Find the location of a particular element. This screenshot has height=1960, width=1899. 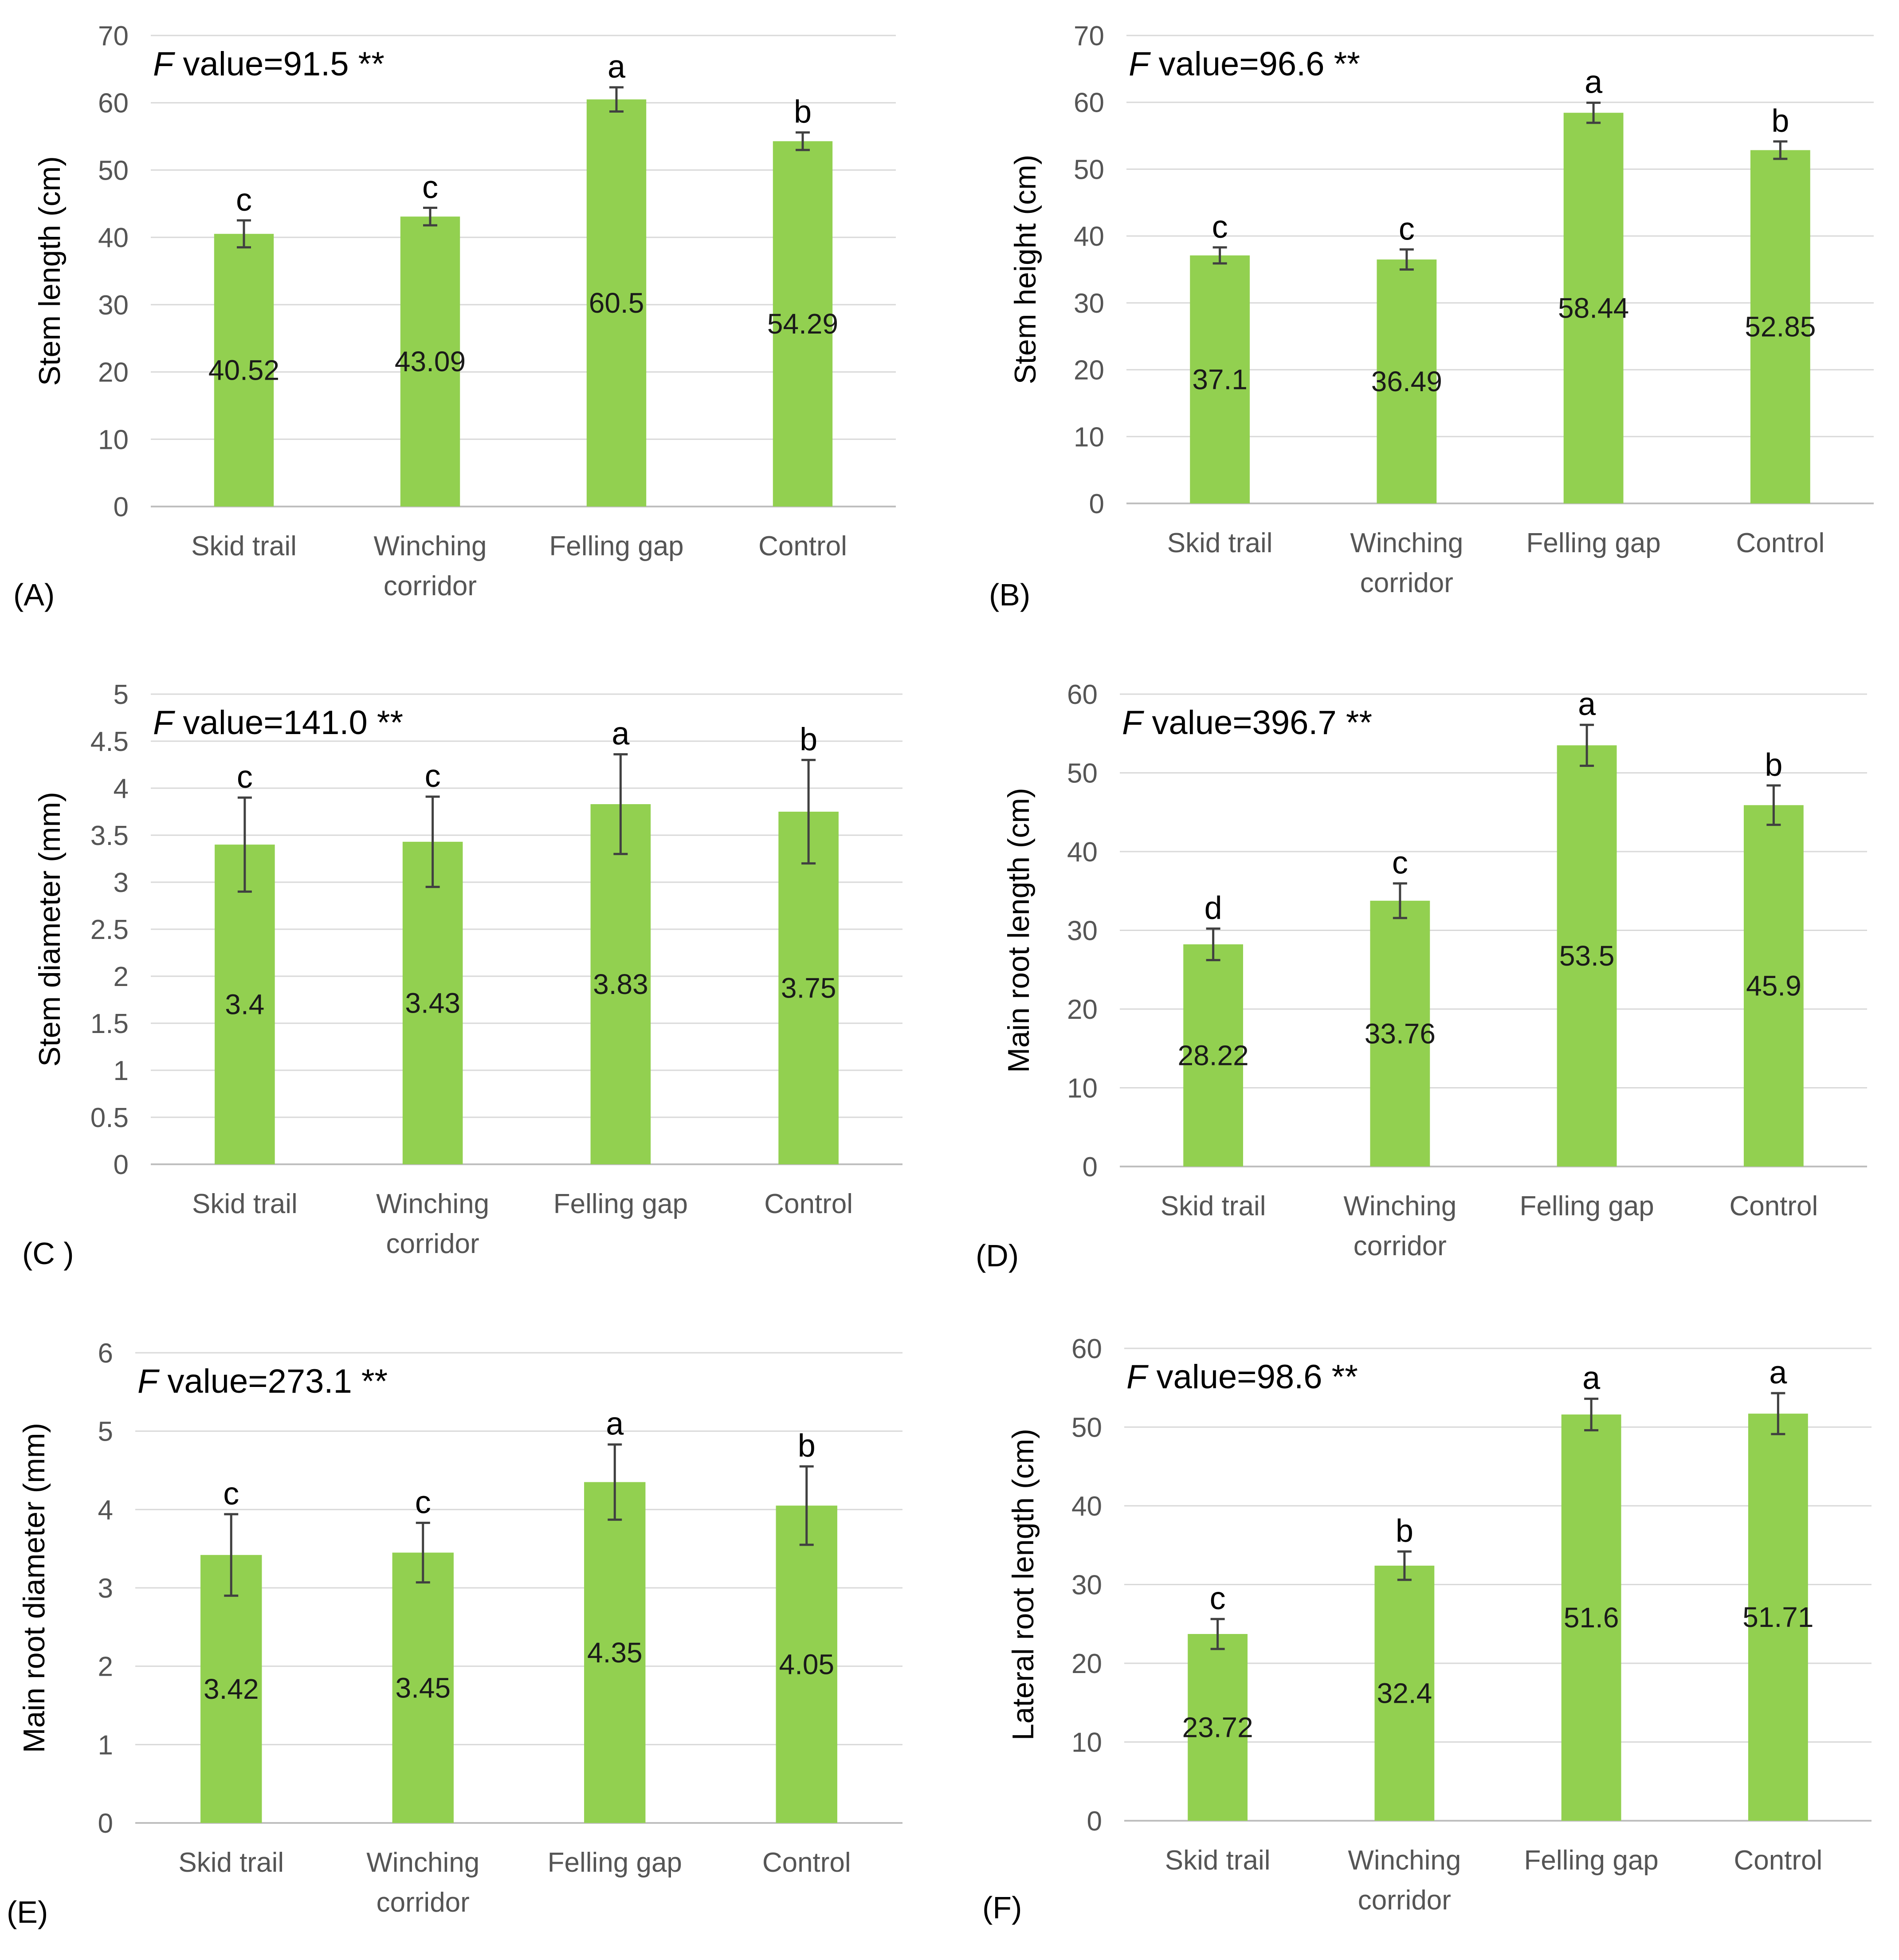

significance-letter: d is located at coordinates (1213, 909).